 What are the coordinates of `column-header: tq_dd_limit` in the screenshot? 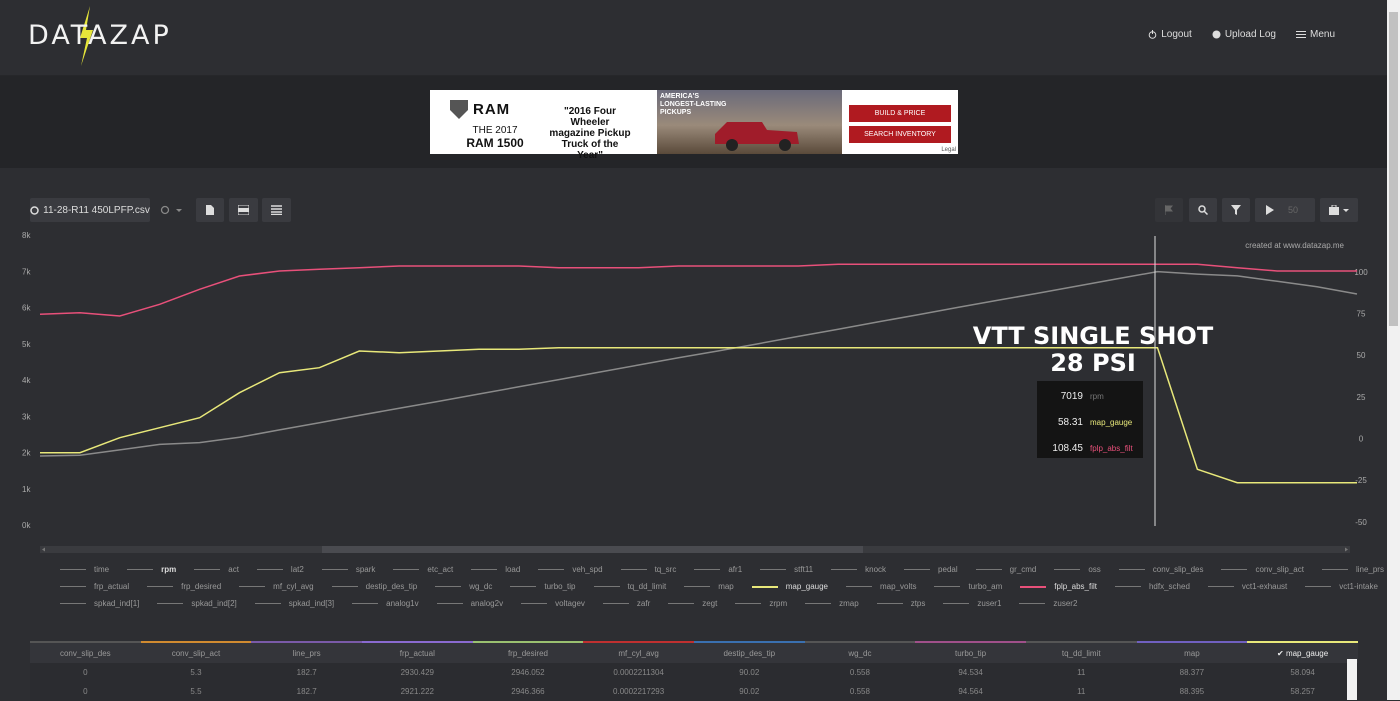 It's located at (1081, 652).